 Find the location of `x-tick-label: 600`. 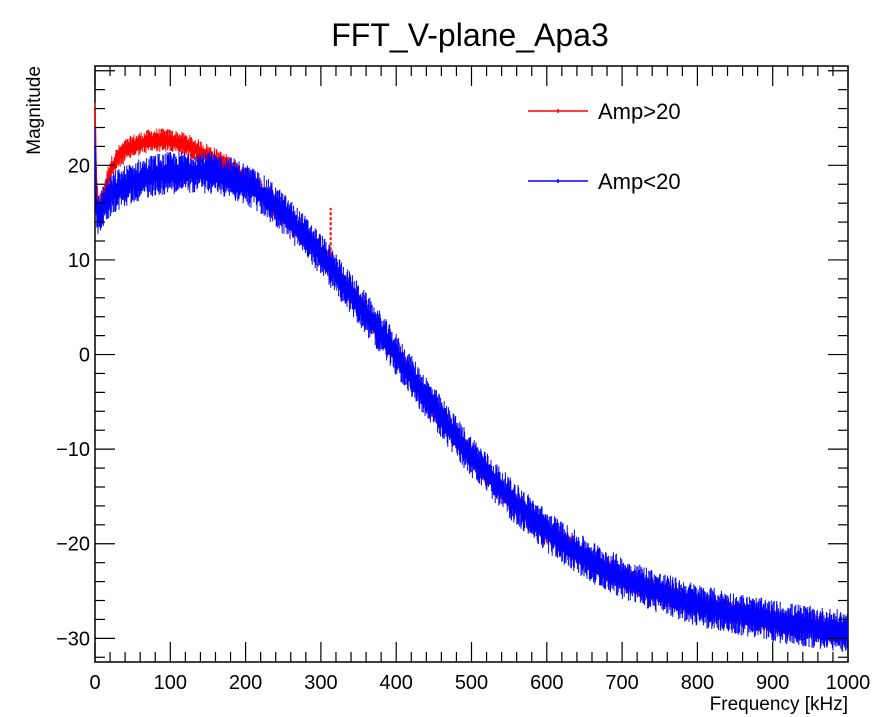

x-tick-label: 600 is located at coordinates (546, 683).